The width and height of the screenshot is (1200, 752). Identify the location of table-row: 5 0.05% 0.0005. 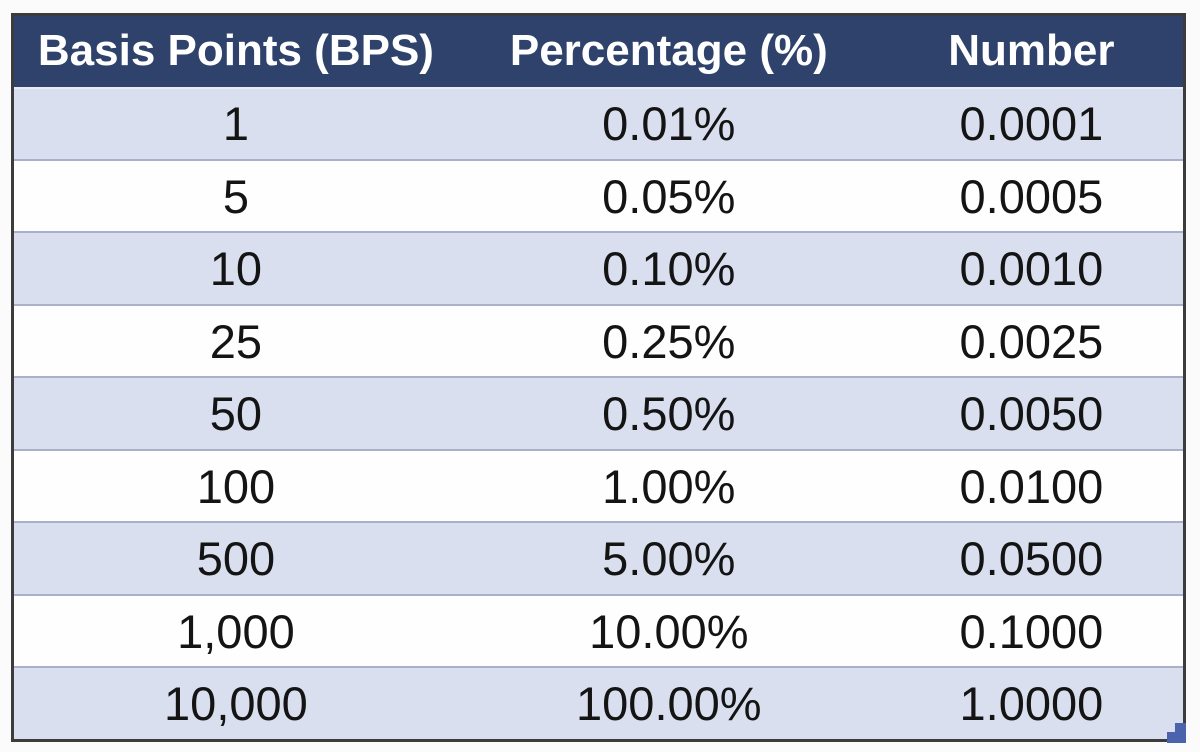
(598, 196).